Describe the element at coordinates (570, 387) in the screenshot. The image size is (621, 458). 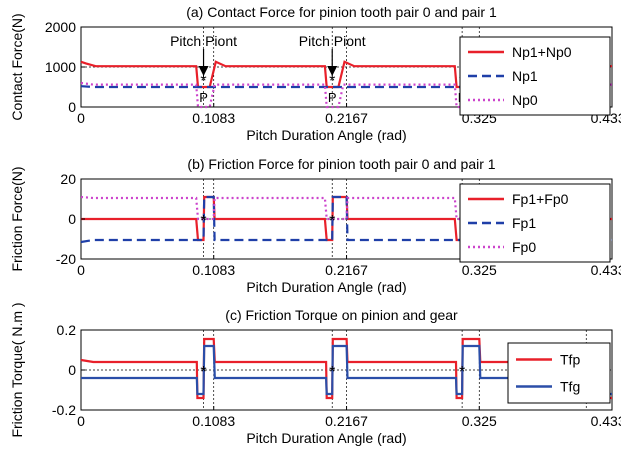
I see `legend-label: Tfg` at that location.